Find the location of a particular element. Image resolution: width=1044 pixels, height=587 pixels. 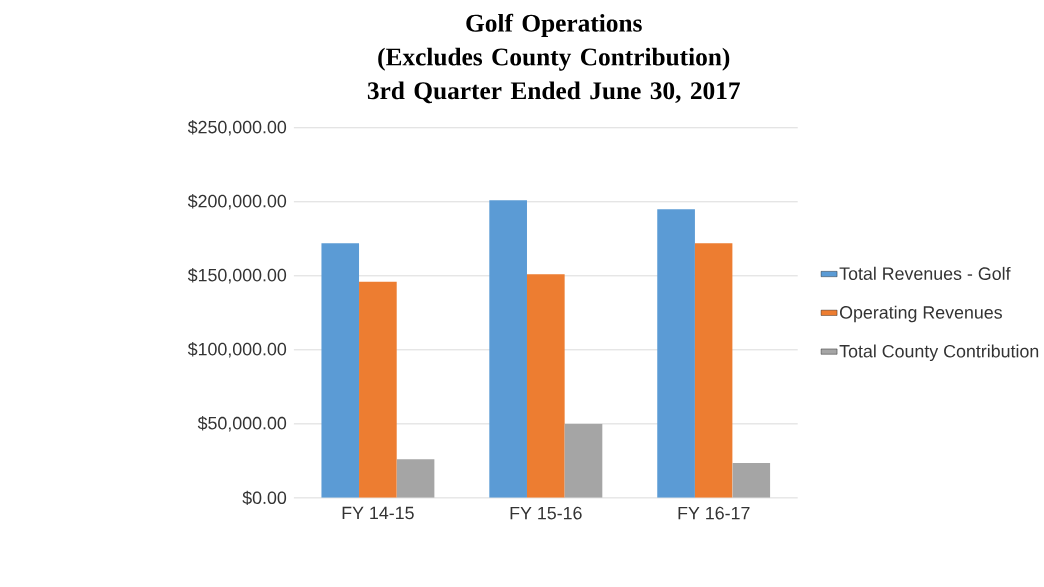

chart-title: Golf Operations is located at coordinates (554, 25).